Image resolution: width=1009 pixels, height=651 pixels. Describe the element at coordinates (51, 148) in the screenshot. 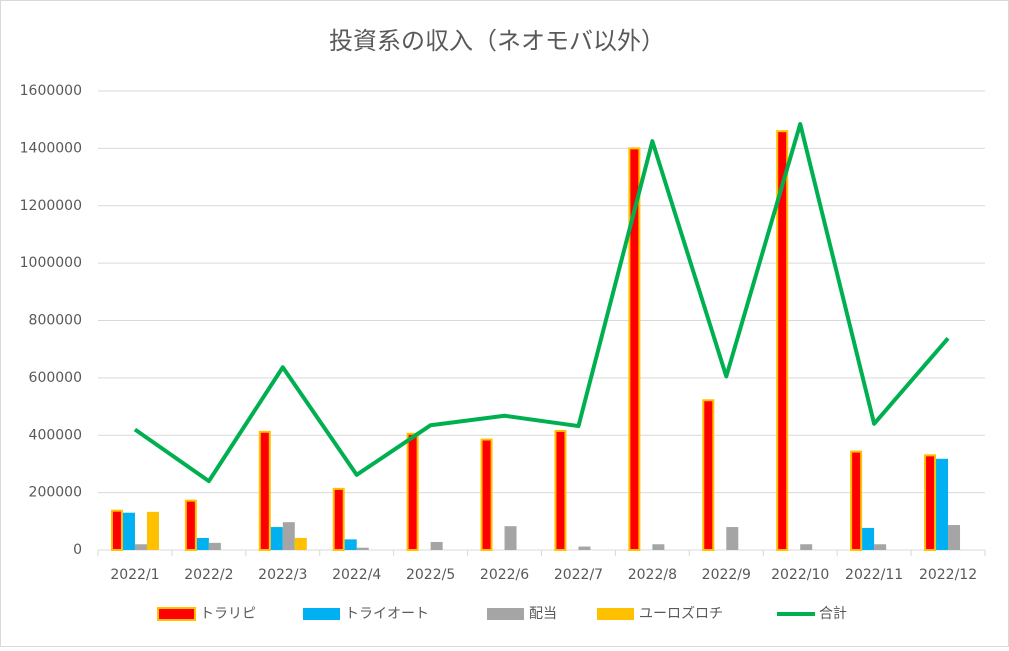

I see `y-tick-label: 1400000` at that location.